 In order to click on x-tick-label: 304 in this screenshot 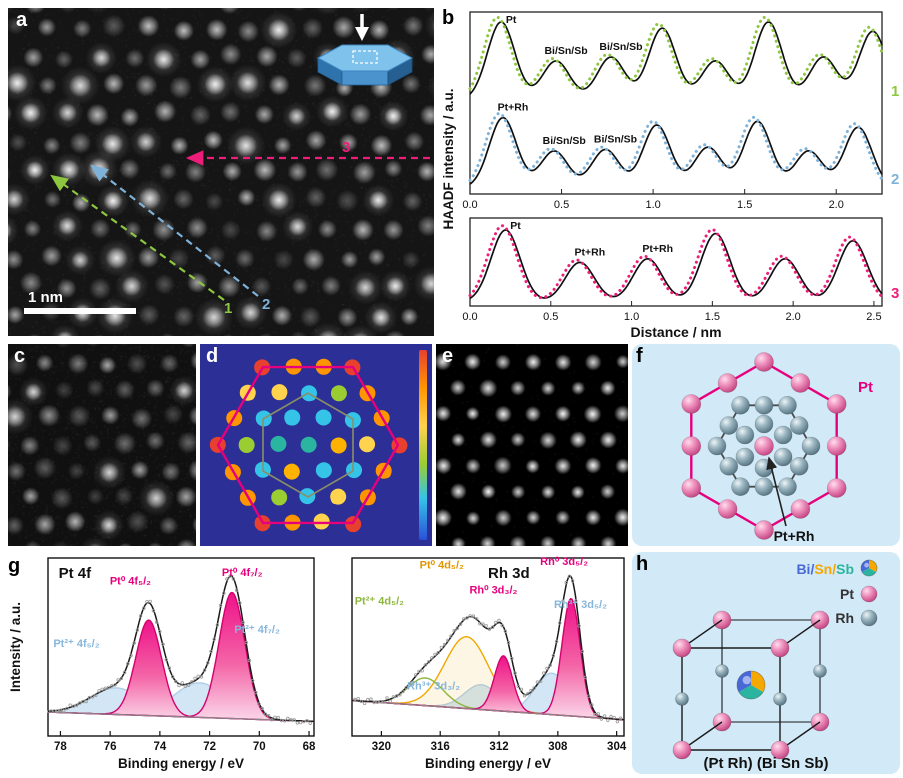, I will do `click(617, 747)`.